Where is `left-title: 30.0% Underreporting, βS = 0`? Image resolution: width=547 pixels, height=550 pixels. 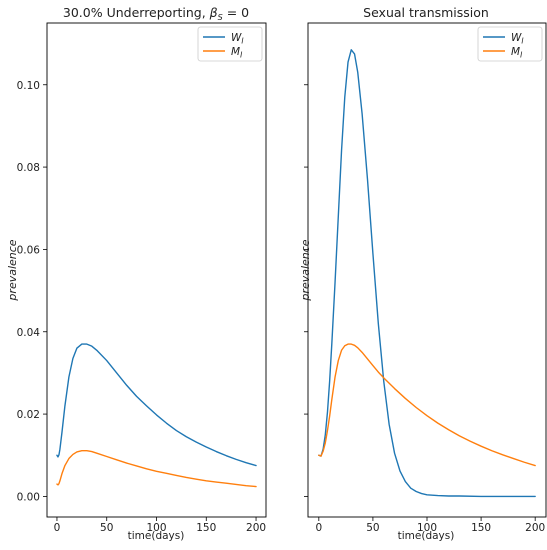 left-title: 30.0% Underreporting, βS = 0 is located at coordinates (156, 13).